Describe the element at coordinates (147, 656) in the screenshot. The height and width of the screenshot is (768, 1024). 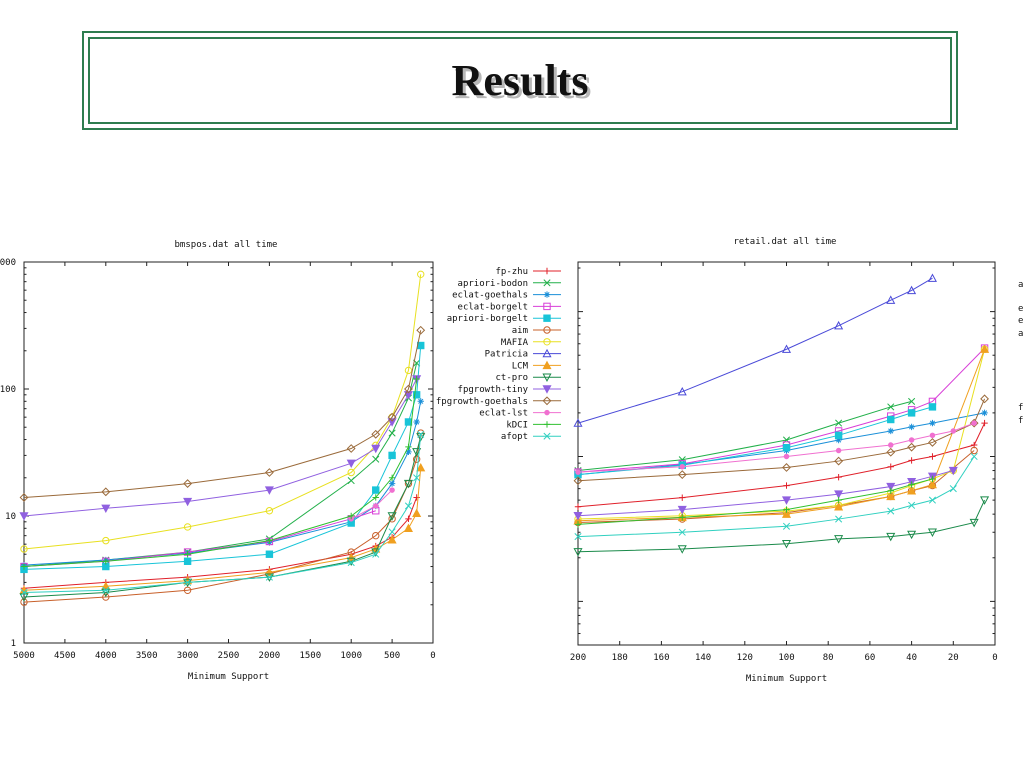
I see `x-tick-label: 3500` at that location.